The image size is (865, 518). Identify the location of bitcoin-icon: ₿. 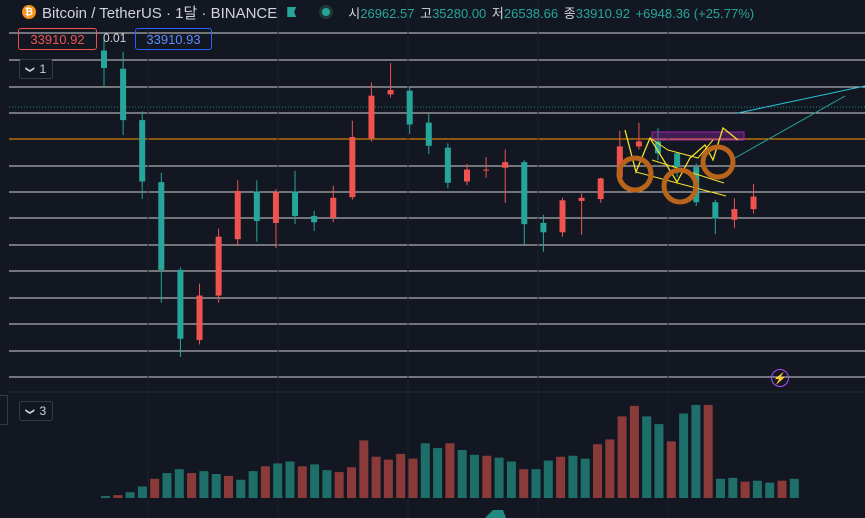
(29, 12).